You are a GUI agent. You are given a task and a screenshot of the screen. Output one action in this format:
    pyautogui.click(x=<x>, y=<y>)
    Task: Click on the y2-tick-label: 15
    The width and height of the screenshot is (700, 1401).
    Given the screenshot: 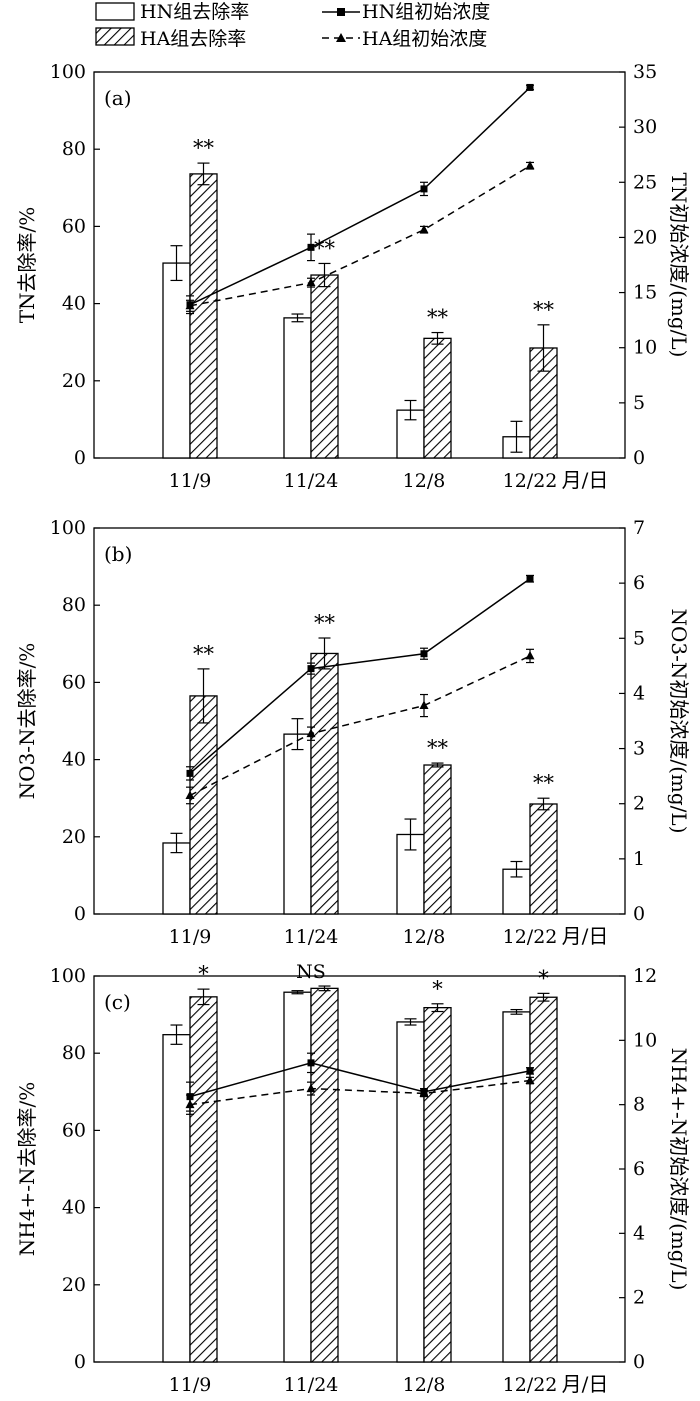 What is the action you would take?
    pyautogui.click(x=645, y=293)
    